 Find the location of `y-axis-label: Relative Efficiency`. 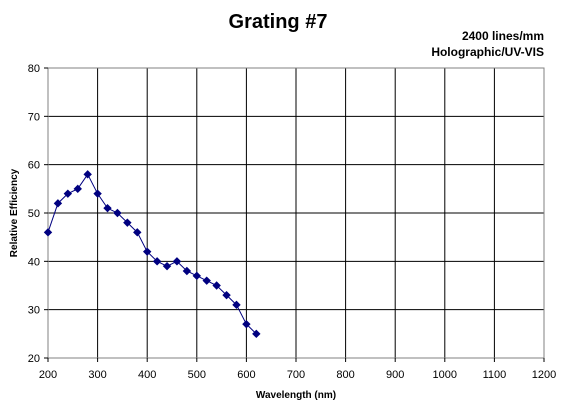

y-axis-label: Relative Efficiency is located at coordinates (14, 212).